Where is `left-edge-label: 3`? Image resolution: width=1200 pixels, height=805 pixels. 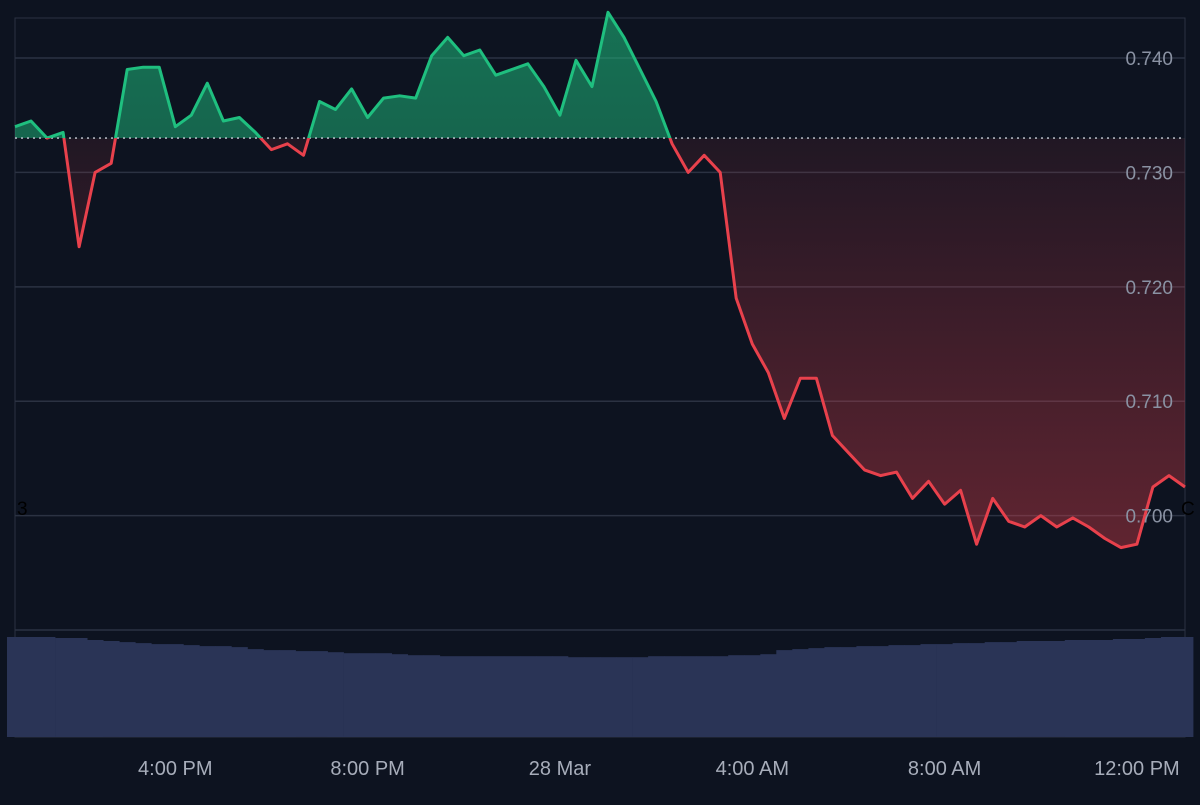 left-edge-label: 3 is located at coordinates (22, 509).